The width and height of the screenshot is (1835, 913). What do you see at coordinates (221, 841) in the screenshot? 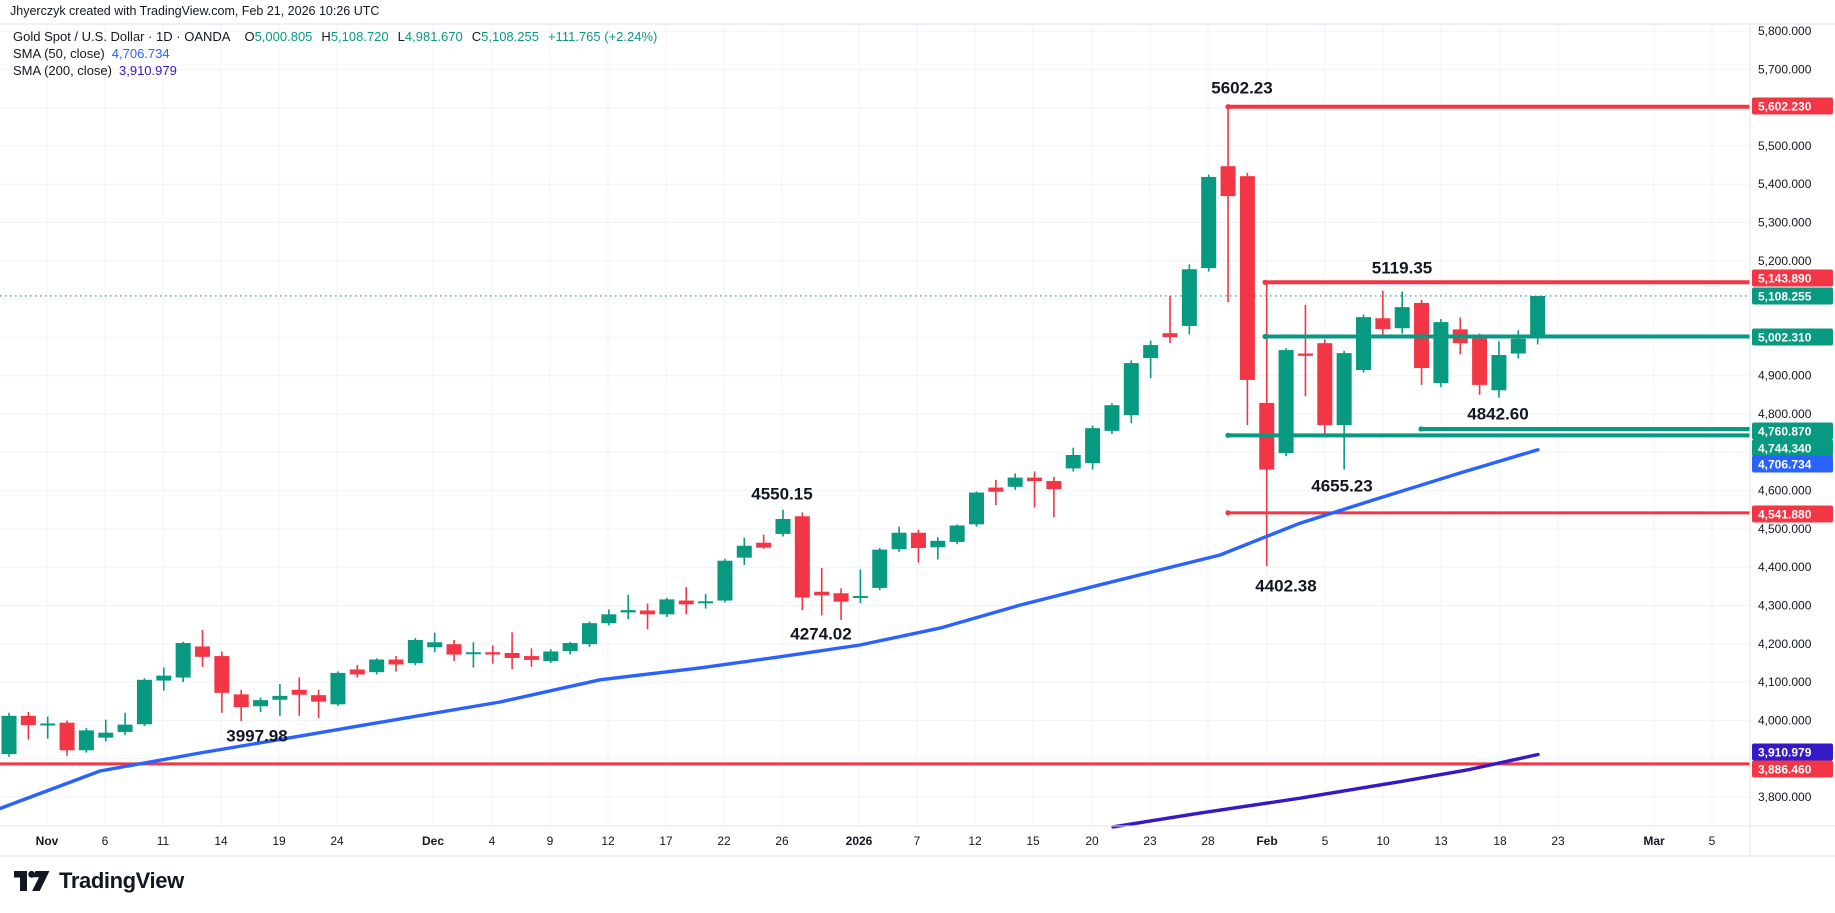
I see `x-axis-label: 14` at bounding box center [221, 841].